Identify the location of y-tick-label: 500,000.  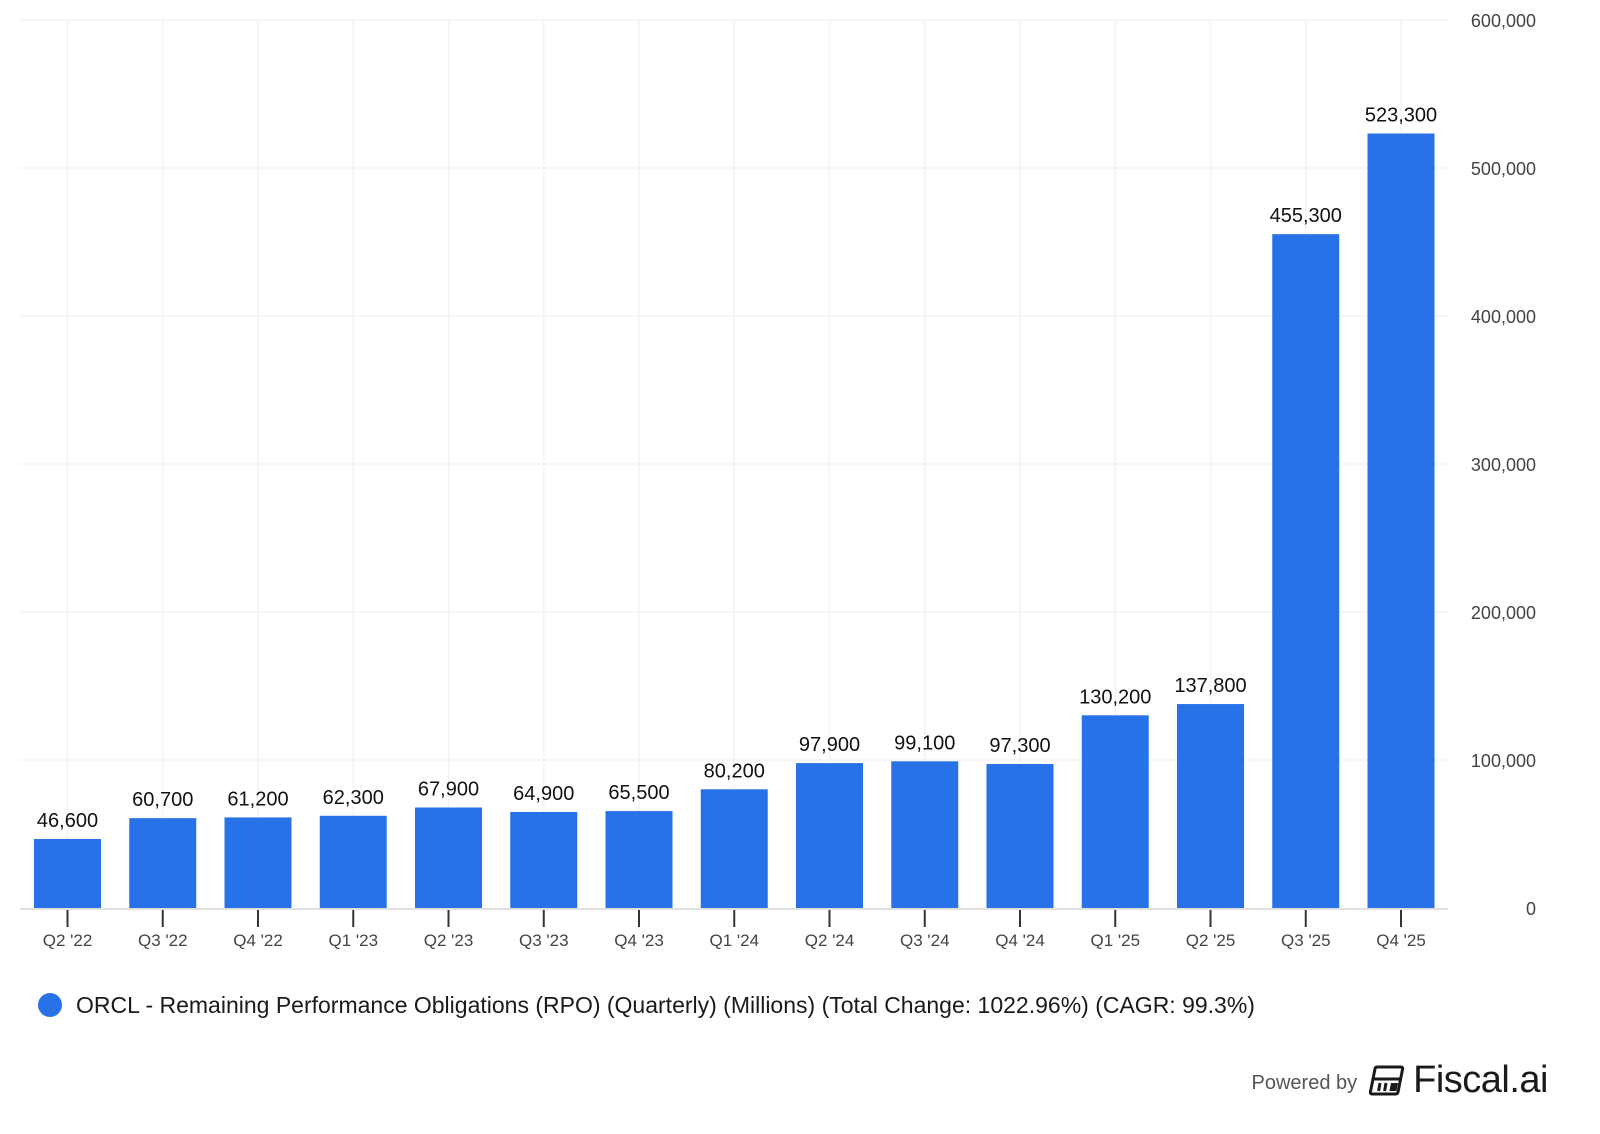
(1503, 169).